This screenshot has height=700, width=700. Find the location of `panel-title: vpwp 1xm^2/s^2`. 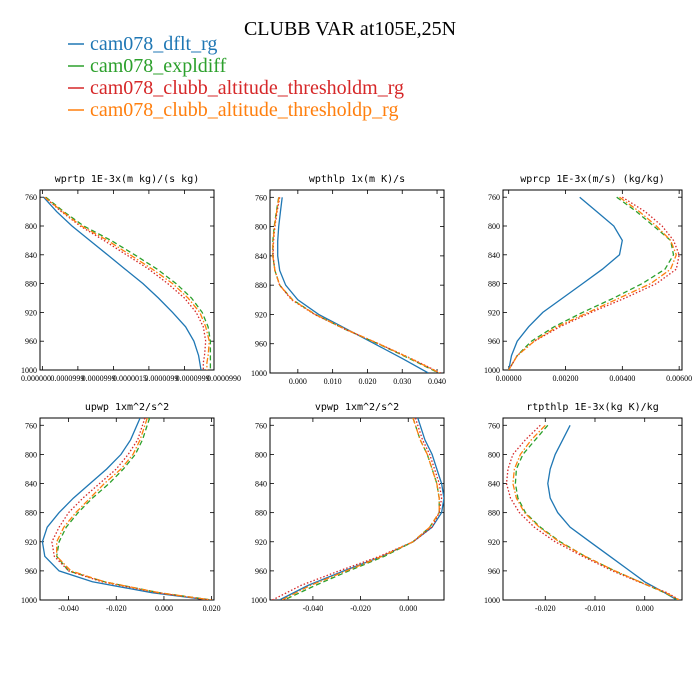

panel-title: vpwp 1xm^2/s^2 is located at coordinates (357, 407).